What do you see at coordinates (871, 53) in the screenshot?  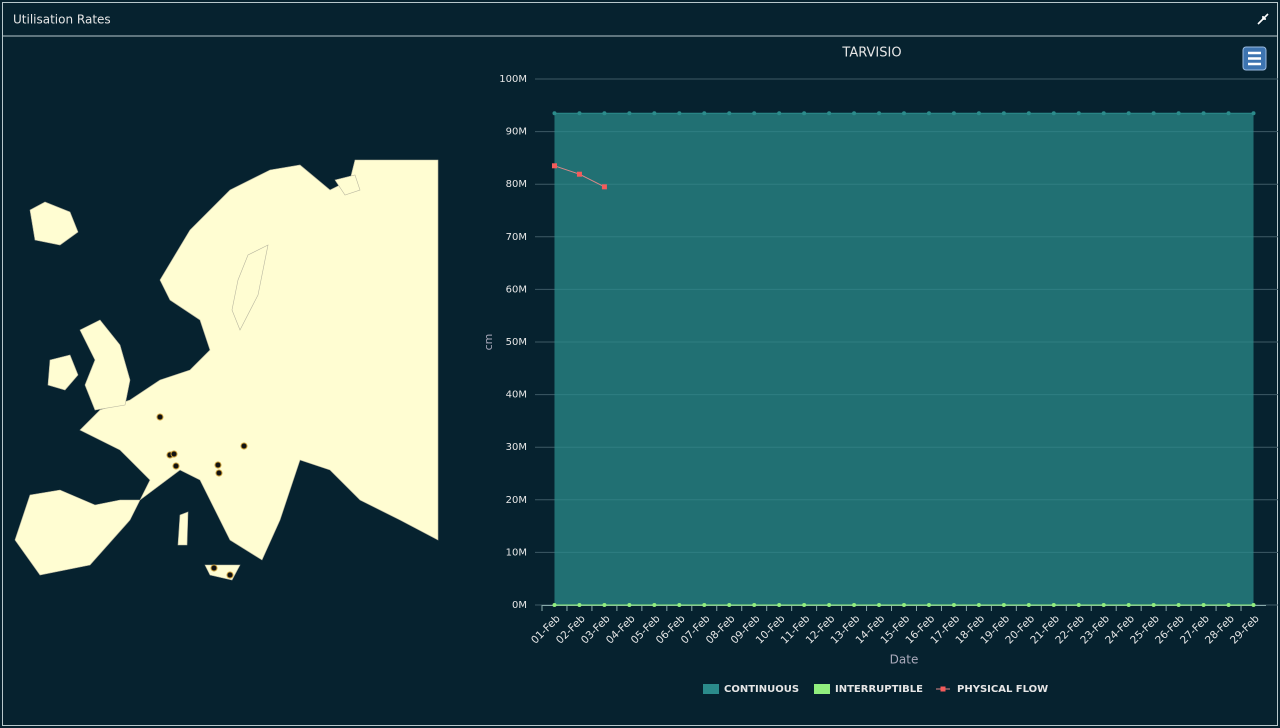 I see `chart-title: TARVISIO` at bounding box center [871, 53].